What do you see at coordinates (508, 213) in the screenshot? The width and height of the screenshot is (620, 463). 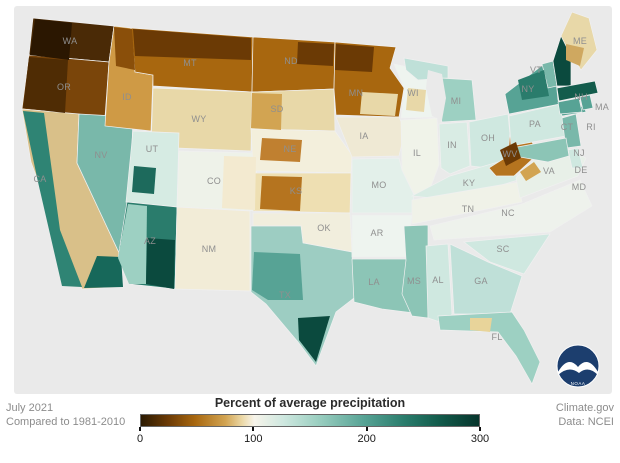 I see `state-label-nc: NC` at bounding box center [508, 213].